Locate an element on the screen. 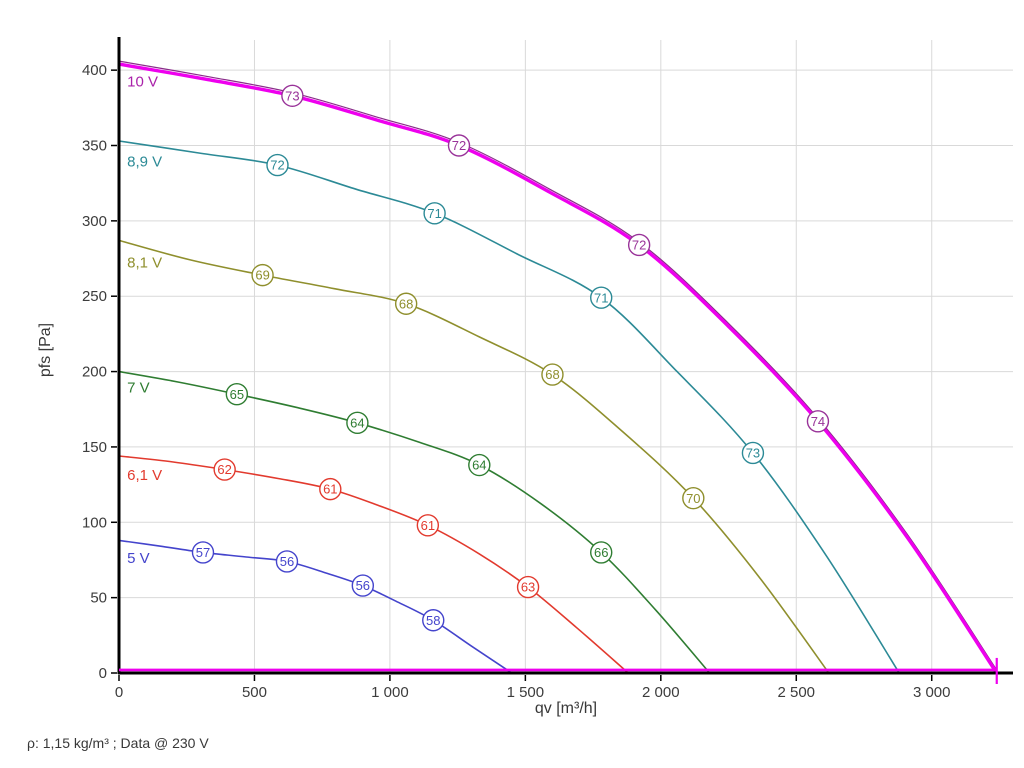 This screenshot has width=1024, height=768. x-tick-label: 1 000 is located at coordinates (390, 692).